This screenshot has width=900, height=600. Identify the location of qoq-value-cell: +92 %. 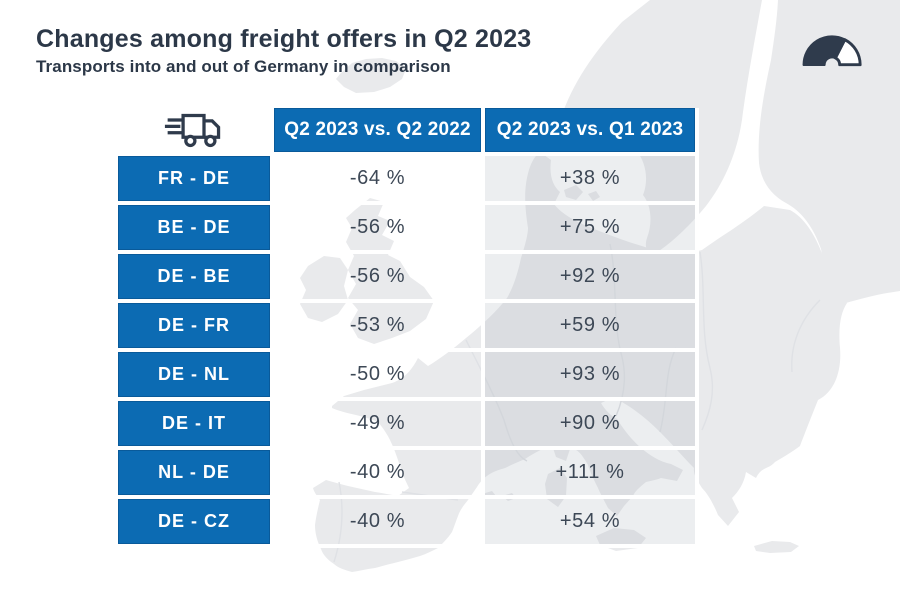
(592, 278).